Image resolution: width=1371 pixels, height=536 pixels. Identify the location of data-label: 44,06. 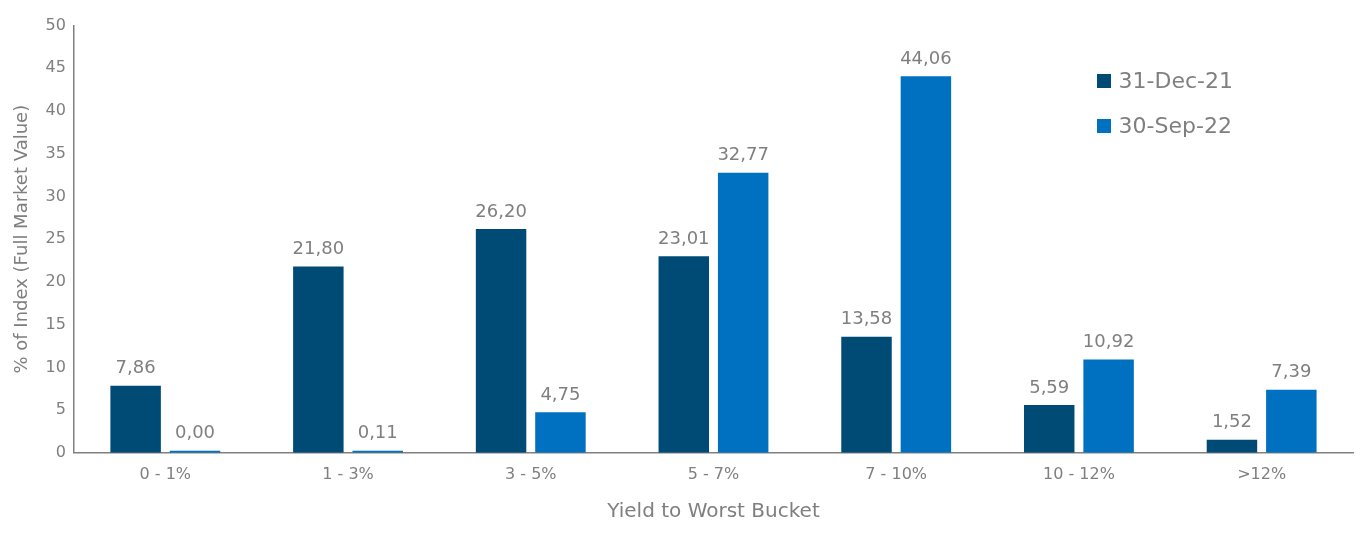
(926, 58).